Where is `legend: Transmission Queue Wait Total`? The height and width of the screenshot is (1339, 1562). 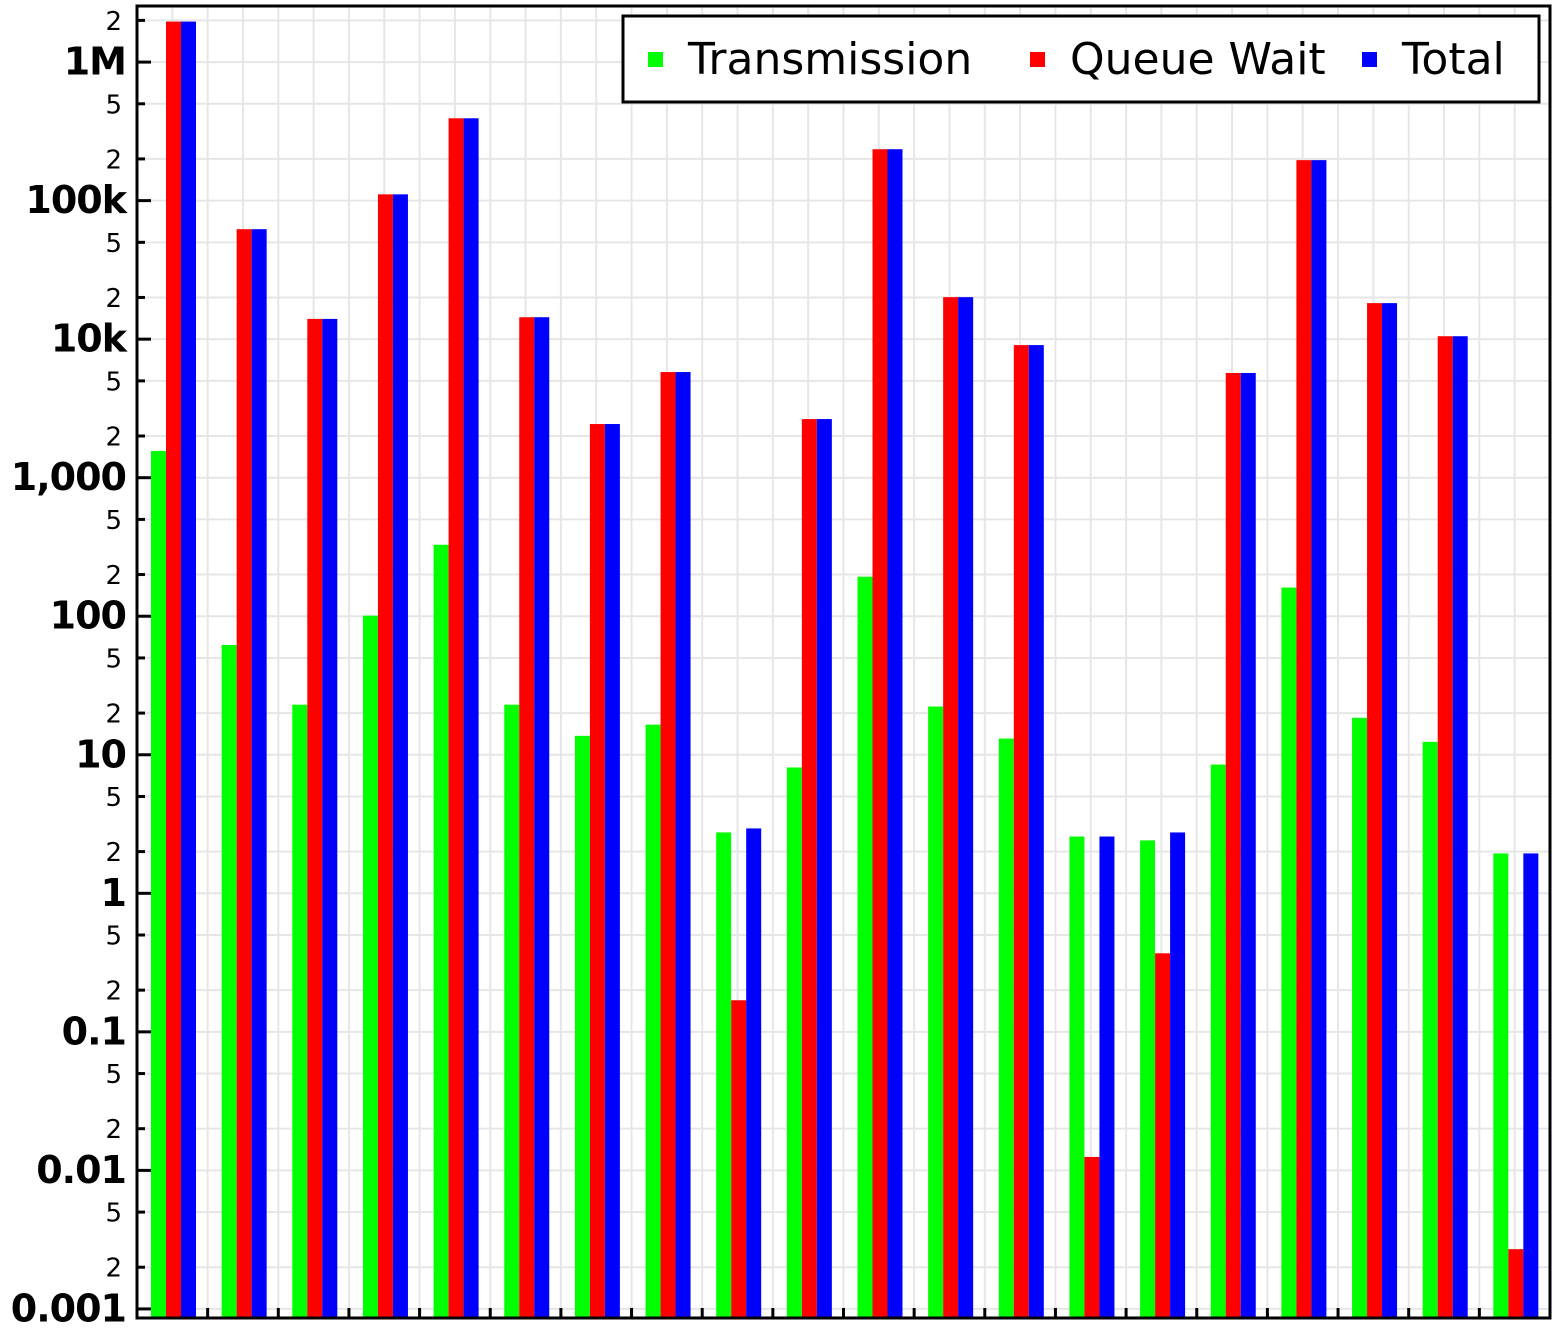 legend: Transmission Queue Wait Total is located at coordinates (1081, 59).